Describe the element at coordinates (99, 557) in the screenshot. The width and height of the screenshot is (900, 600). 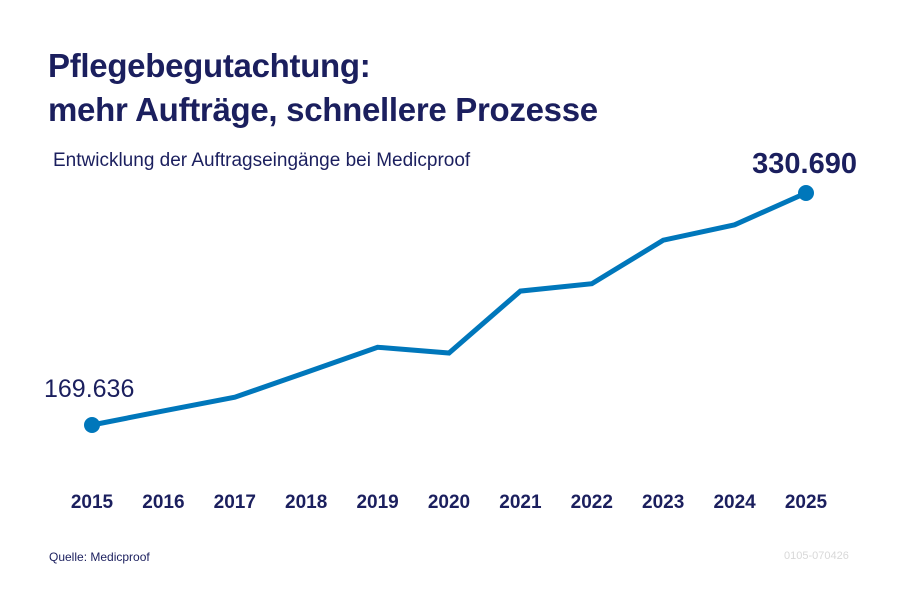
I see `source-note: Quelle: Medicproof` at that location.